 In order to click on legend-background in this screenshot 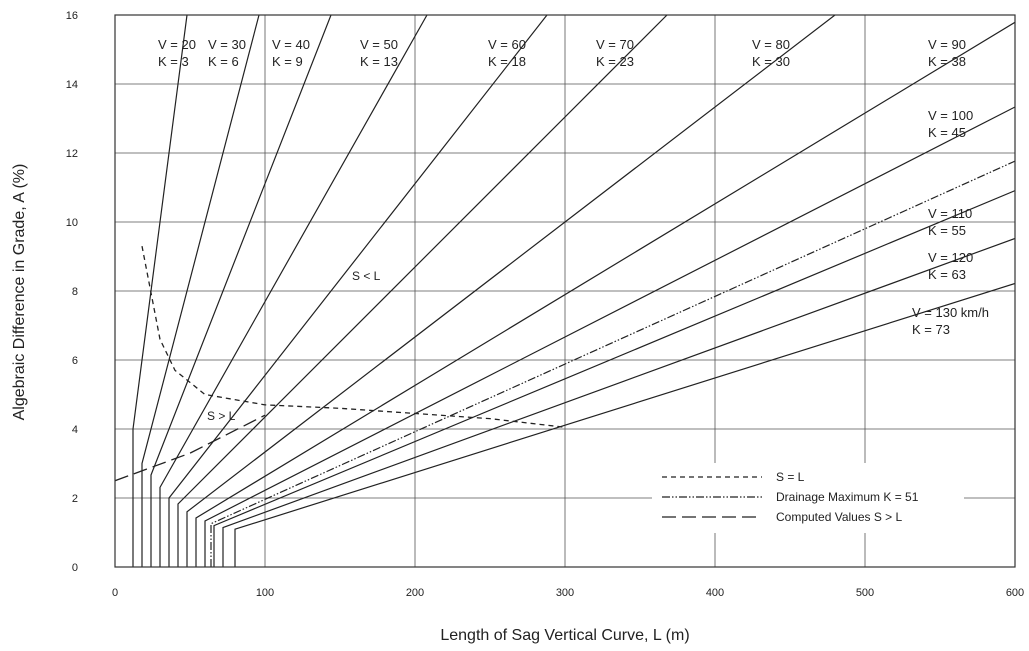, I will do `click(808, 498)`.